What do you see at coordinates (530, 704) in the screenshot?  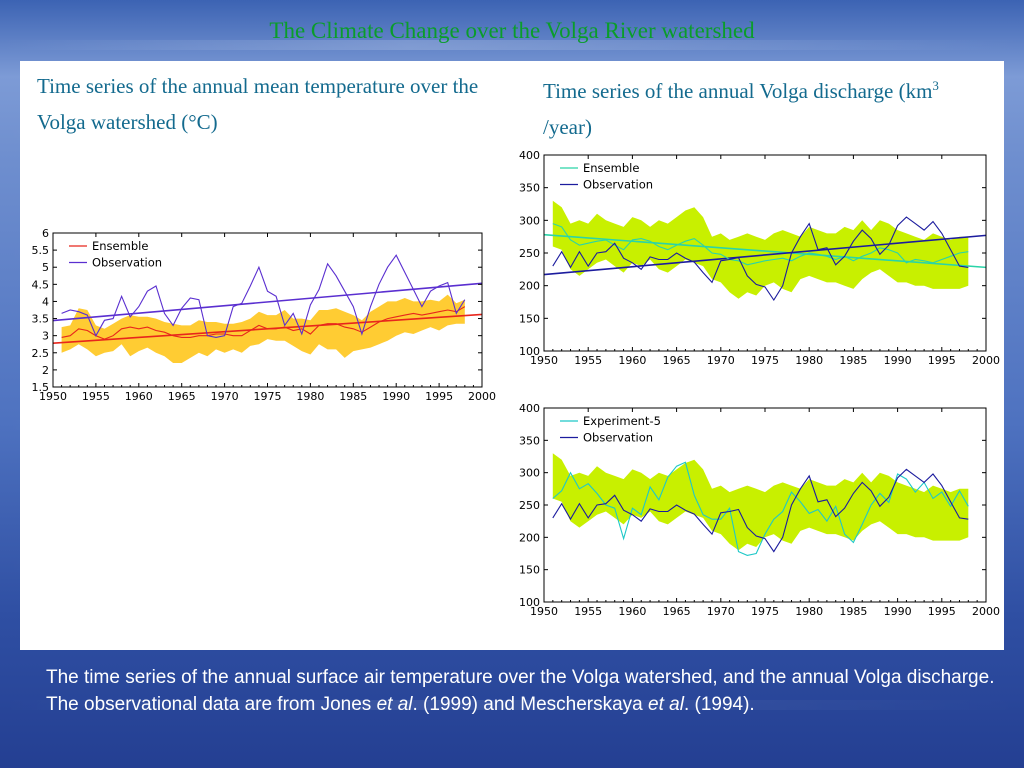 I see `caption-text-2: . (1999) and Mescherskaya` at bounding box center [530, 704].